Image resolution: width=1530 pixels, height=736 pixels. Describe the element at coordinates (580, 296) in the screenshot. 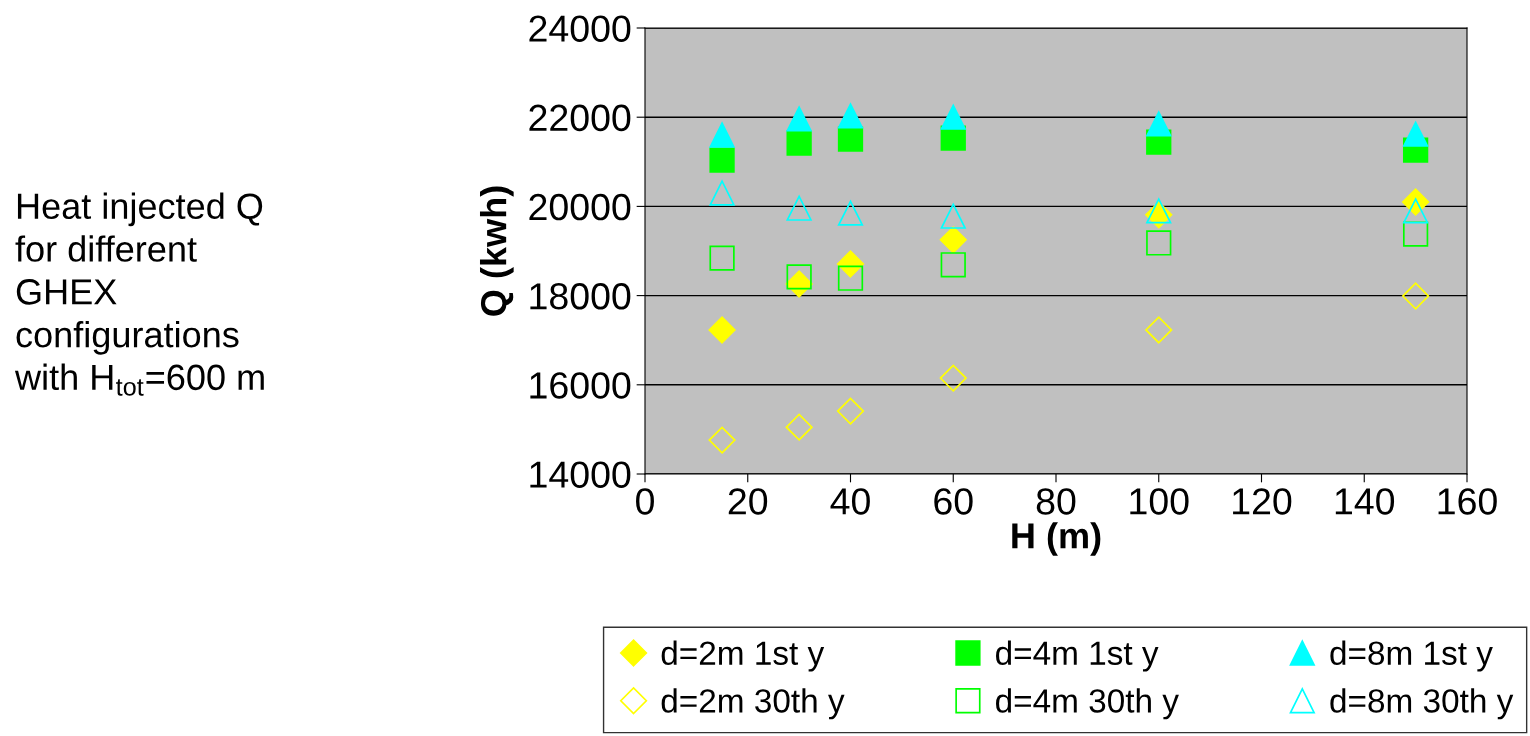

I see `y-tick-label: 18000` at that location.